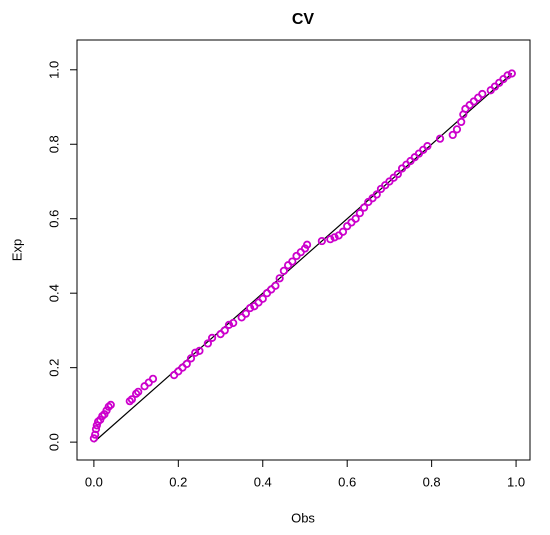 This screenshot has height=535, width=550. Describe the element at coordinates (303, 19) in the screenshot. I see `chart-title: CV` at that location.